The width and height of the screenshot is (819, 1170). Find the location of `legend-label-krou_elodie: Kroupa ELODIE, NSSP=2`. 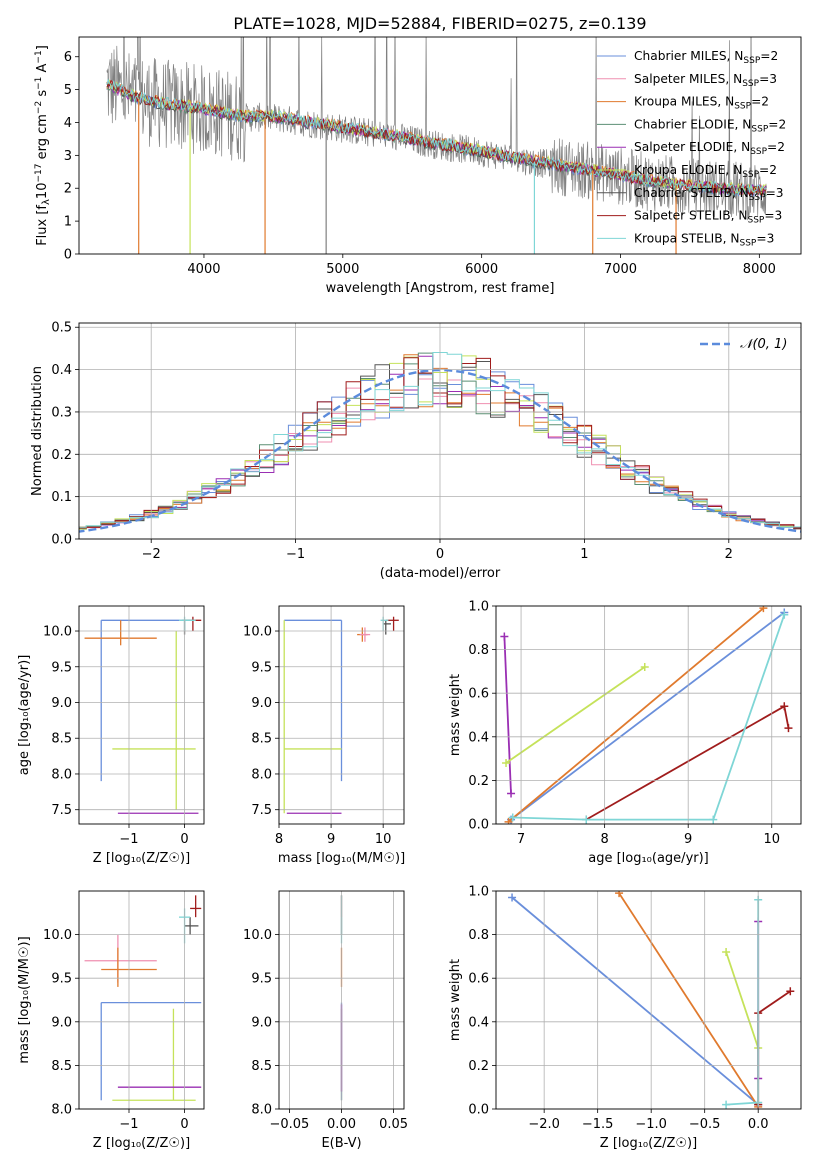

legend-label-krou_elodie: Kroupa ELODIE, NSSP=2 is located at coordinates (705, 171).